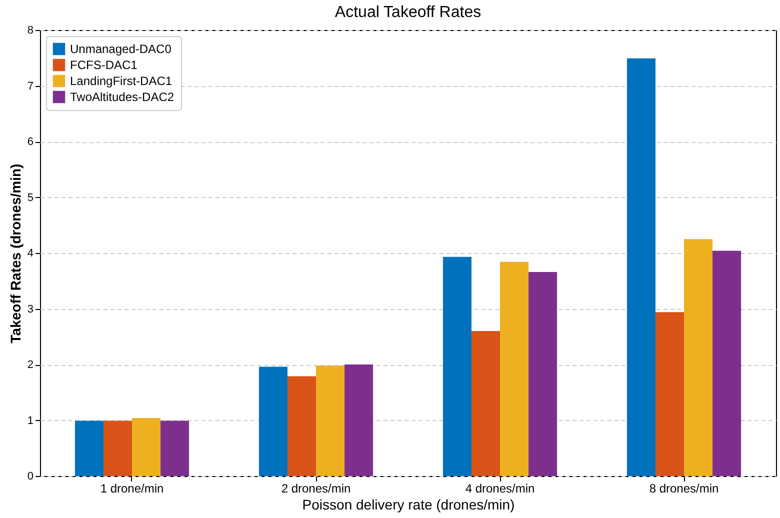  What do you see at coordinates (684, 489) in the screenshot?
I see `x-tick-label: 8 drones/min` at bounding box center [684, 489].